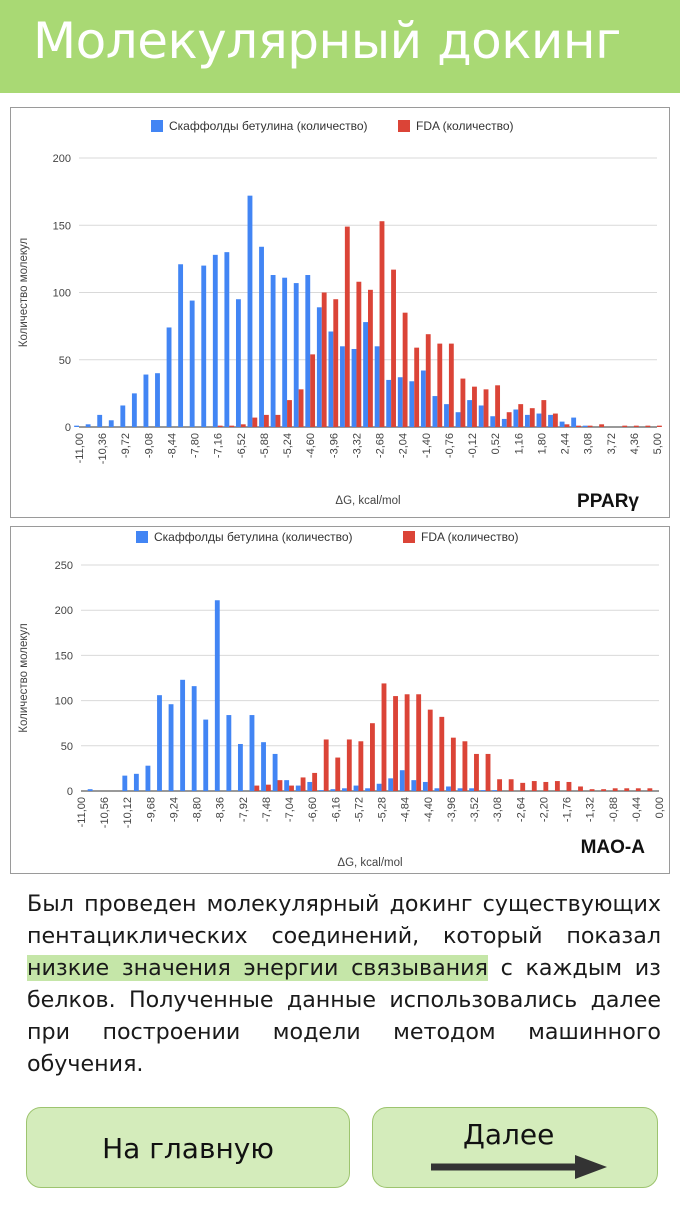 Image resolution: width=680 pixels, height=1210 pixels. I want to click on x-tick-label: -4,60, so click(311, 445).